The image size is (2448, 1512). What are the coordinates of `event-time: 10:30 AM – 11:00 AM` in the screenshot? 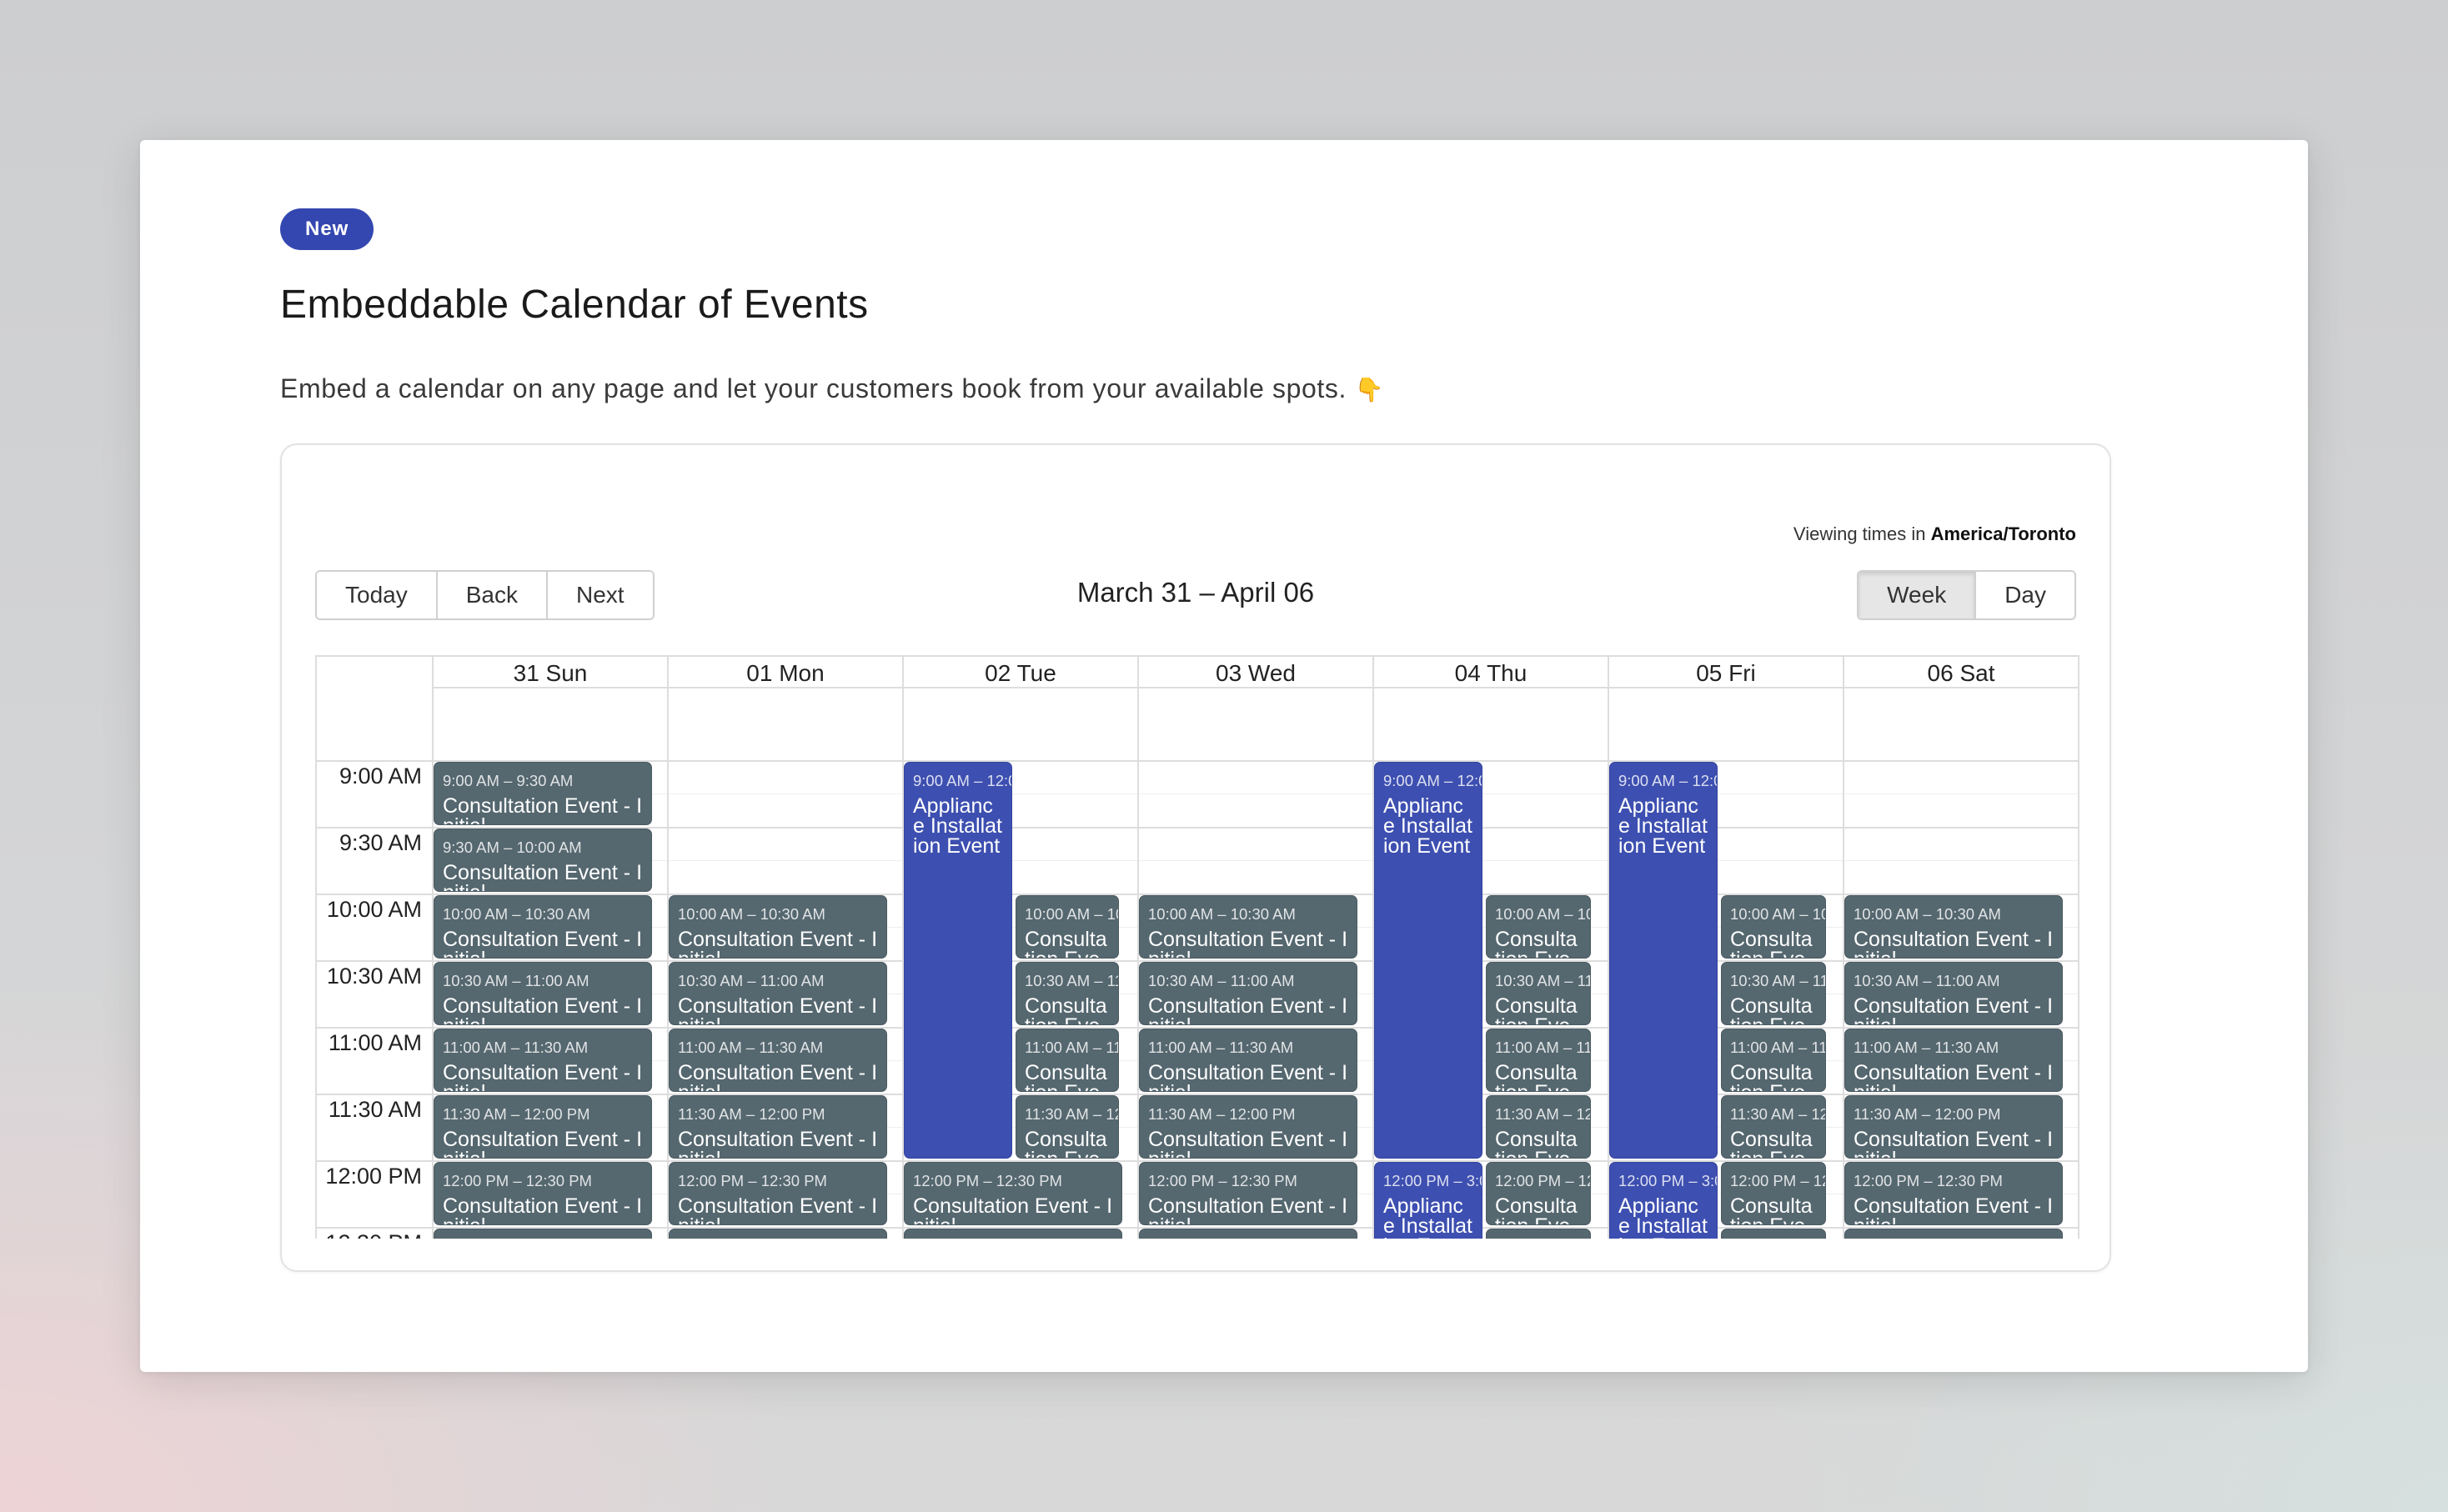 It's located at (516, 981).